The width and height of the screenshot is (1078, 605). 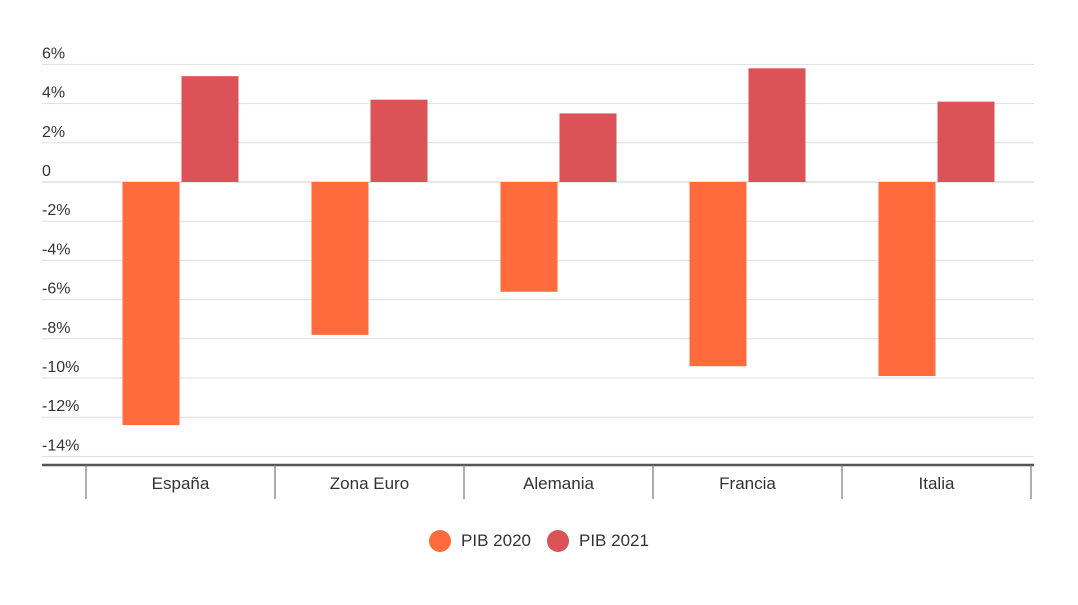 I want to click on y-tick-label: -4%, so click(x=56, y=249).